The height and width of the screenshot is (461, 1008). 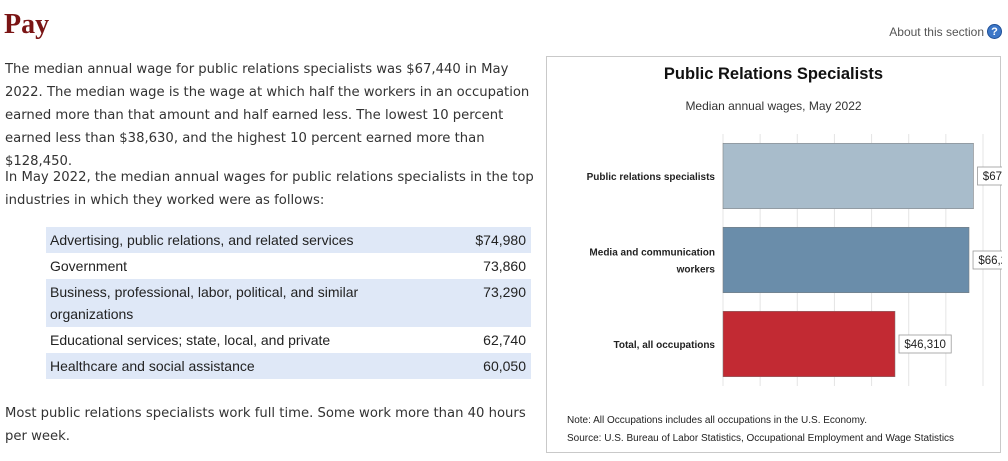 I want to click on chart-subtitle: Median annual wages, May 2022, so click(x=773, y=106).